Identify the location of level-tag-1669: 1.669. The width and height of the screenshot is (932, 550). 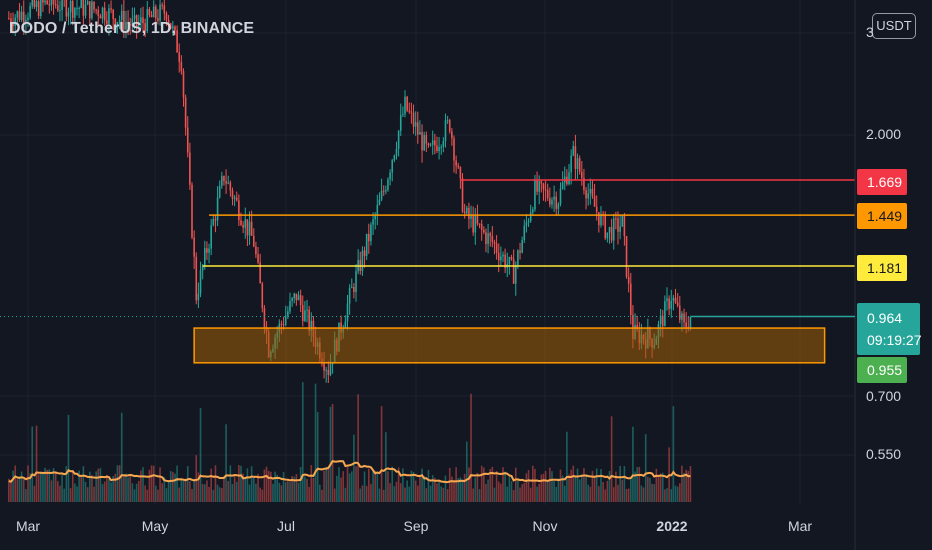
(882, 182).